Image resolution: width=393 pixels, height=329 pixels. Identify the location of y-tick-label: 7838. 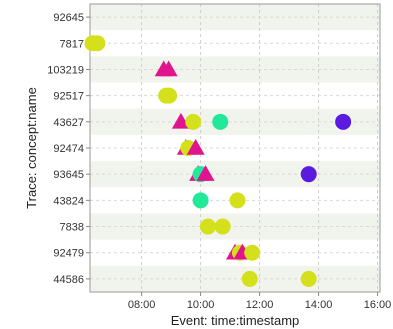
(72, 228).